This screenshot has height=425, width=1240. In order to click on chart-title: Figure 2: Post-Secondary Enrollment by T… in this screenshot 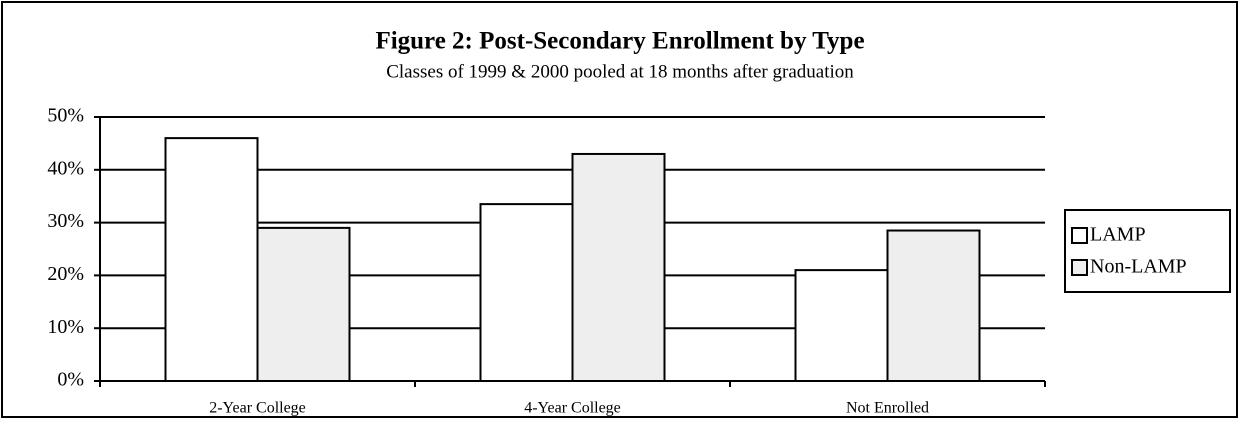, I will do `click(619, 41)`.